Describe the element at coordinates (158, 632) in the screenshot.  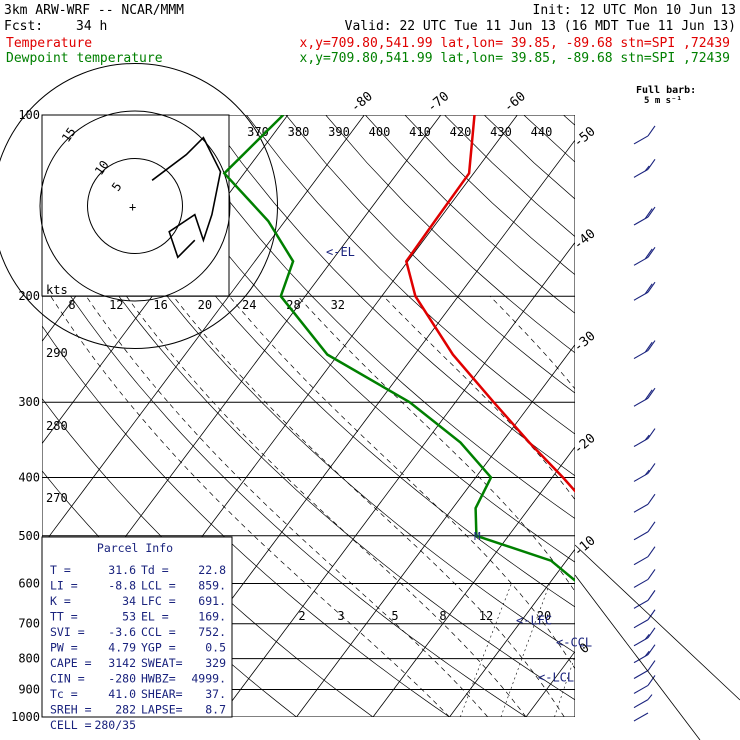
I see `parcel-key-2: CCL =` at that location.